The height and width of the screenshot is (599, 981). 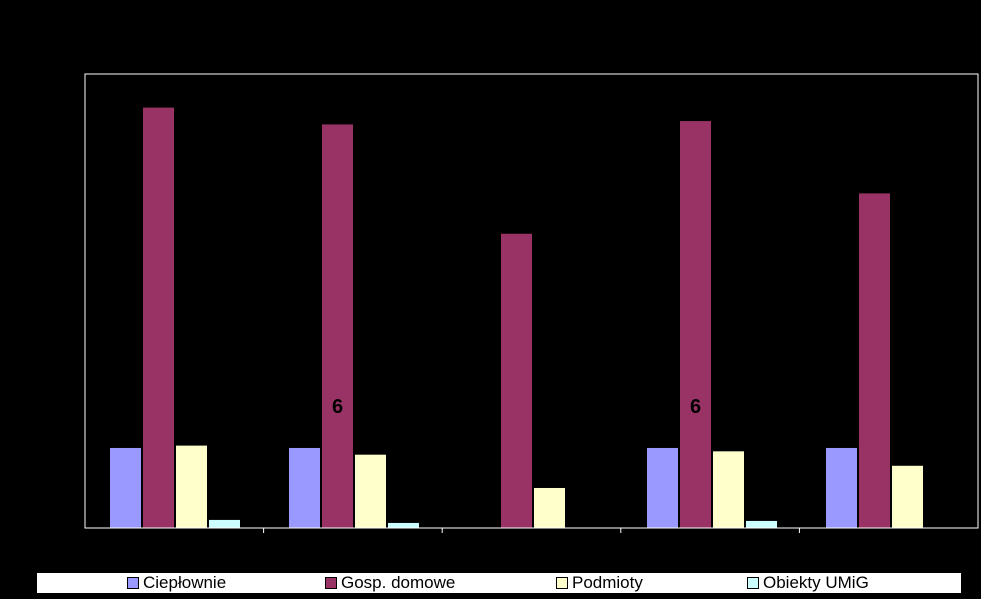 I want to click on data-label-10: 4, so click(x=908, y=452).